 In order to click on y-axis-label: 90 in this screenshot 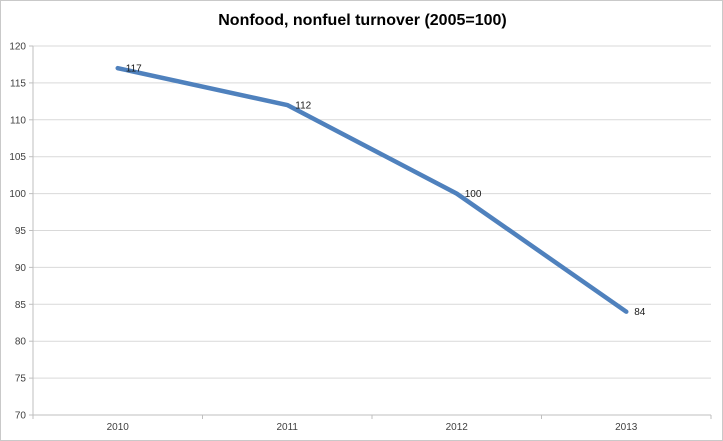, I will do `click(21, 268)`.